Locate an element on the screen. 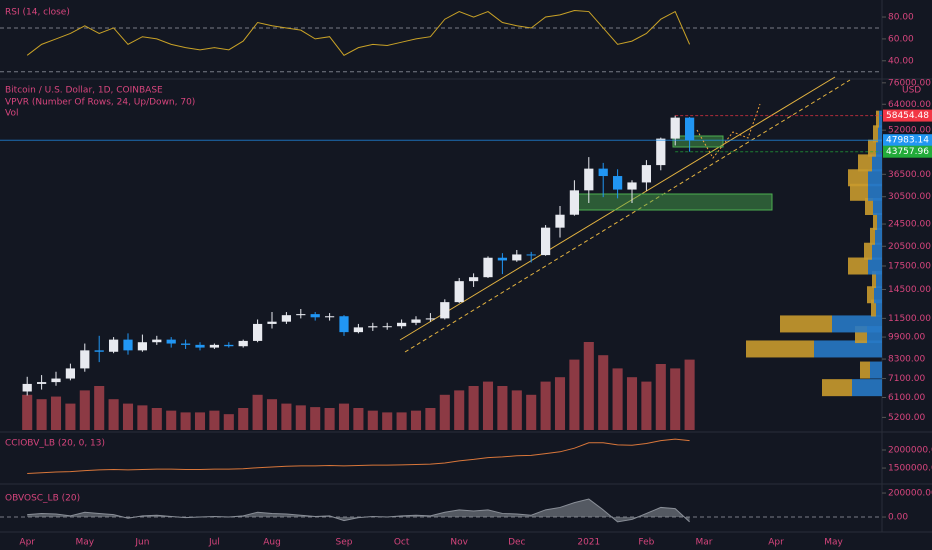 This screenshot has width=932, height=550. obvosc-title: OBVOSC_LB (20) is located at coordinates (42, 499).